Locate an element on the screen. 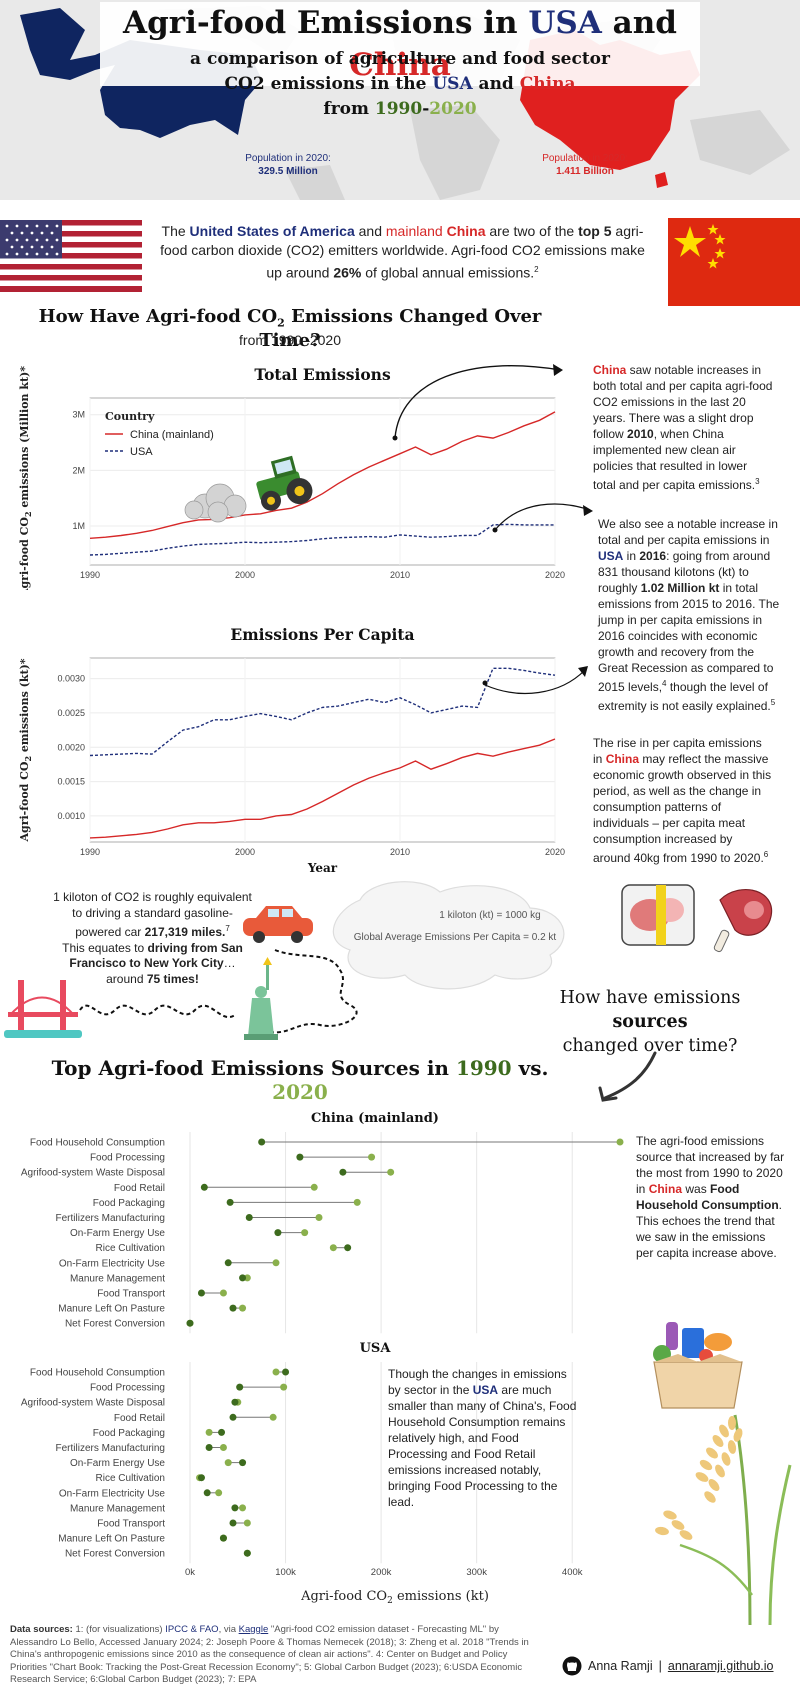 The image size is (800, 1700). rice-plant-illustration is located at coordinates (723, 1519).